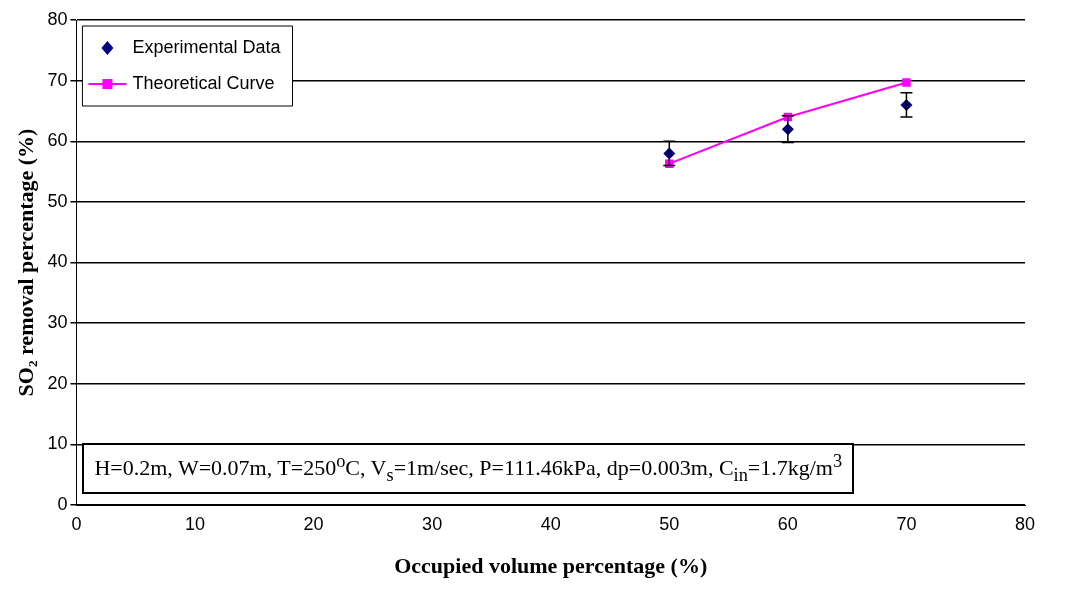 The width and height of the screenshot is (1065, 595). Describe the element at coordinates (203, 82) in the screenshot. I see `legend-label: Theoretical Curve` at that location.